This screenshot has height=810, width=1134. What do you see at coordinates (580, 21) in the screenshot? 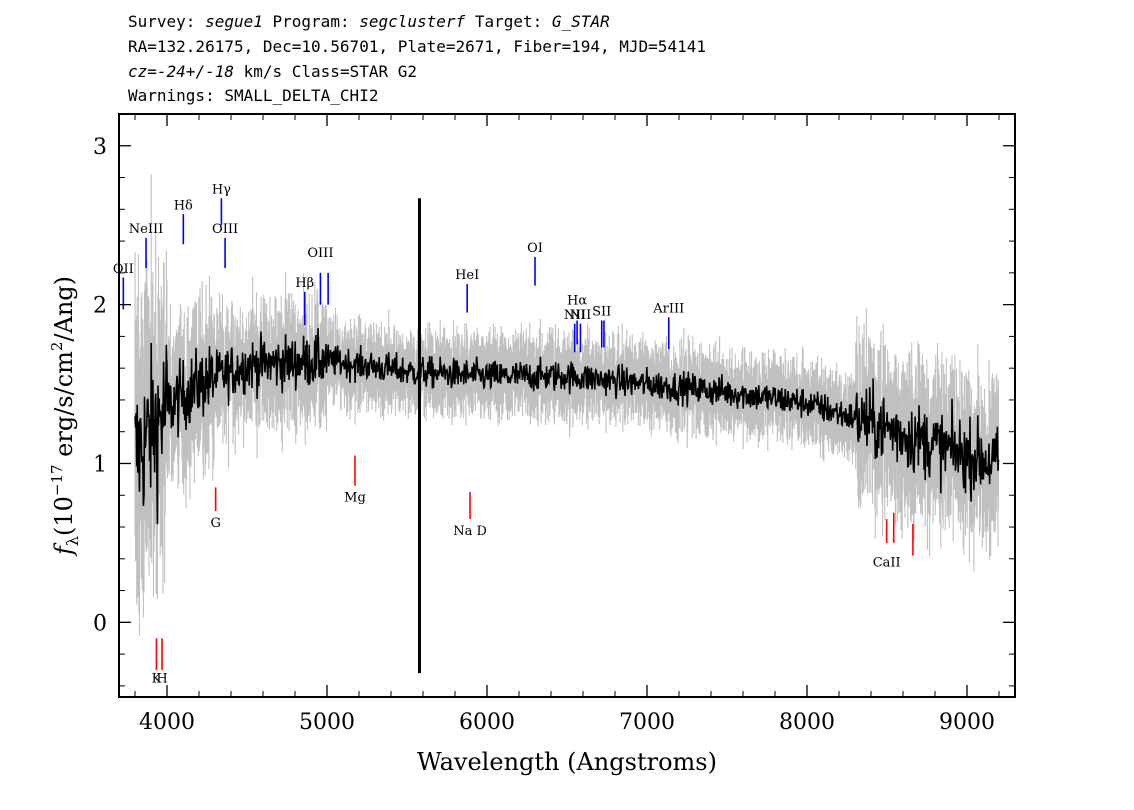
I see `target-value: G_STAR` at bounding box center [580, 21].